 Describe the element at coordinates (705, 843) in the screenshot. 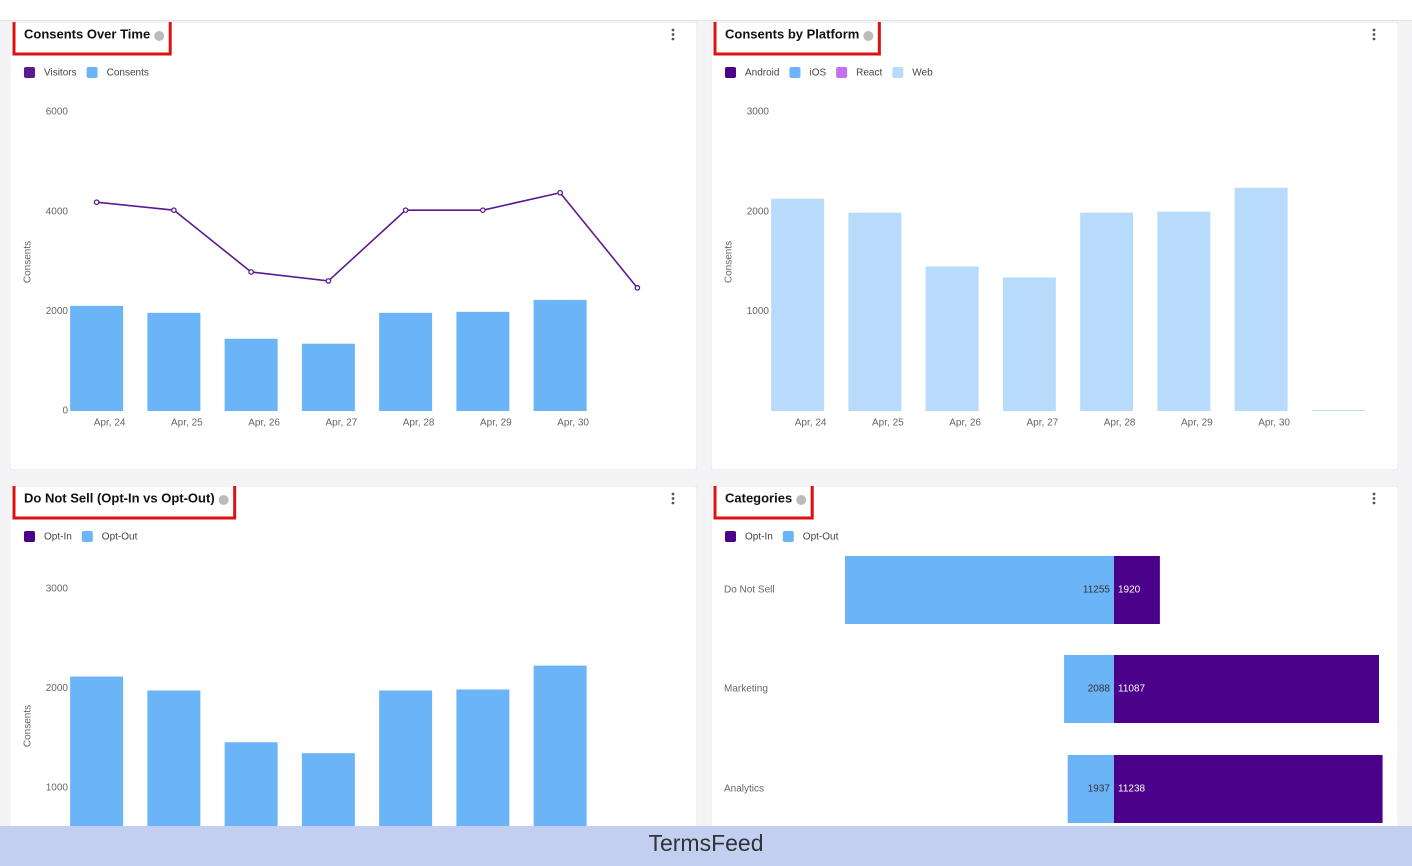

I see `footer-text: TermsFeed` at that location.